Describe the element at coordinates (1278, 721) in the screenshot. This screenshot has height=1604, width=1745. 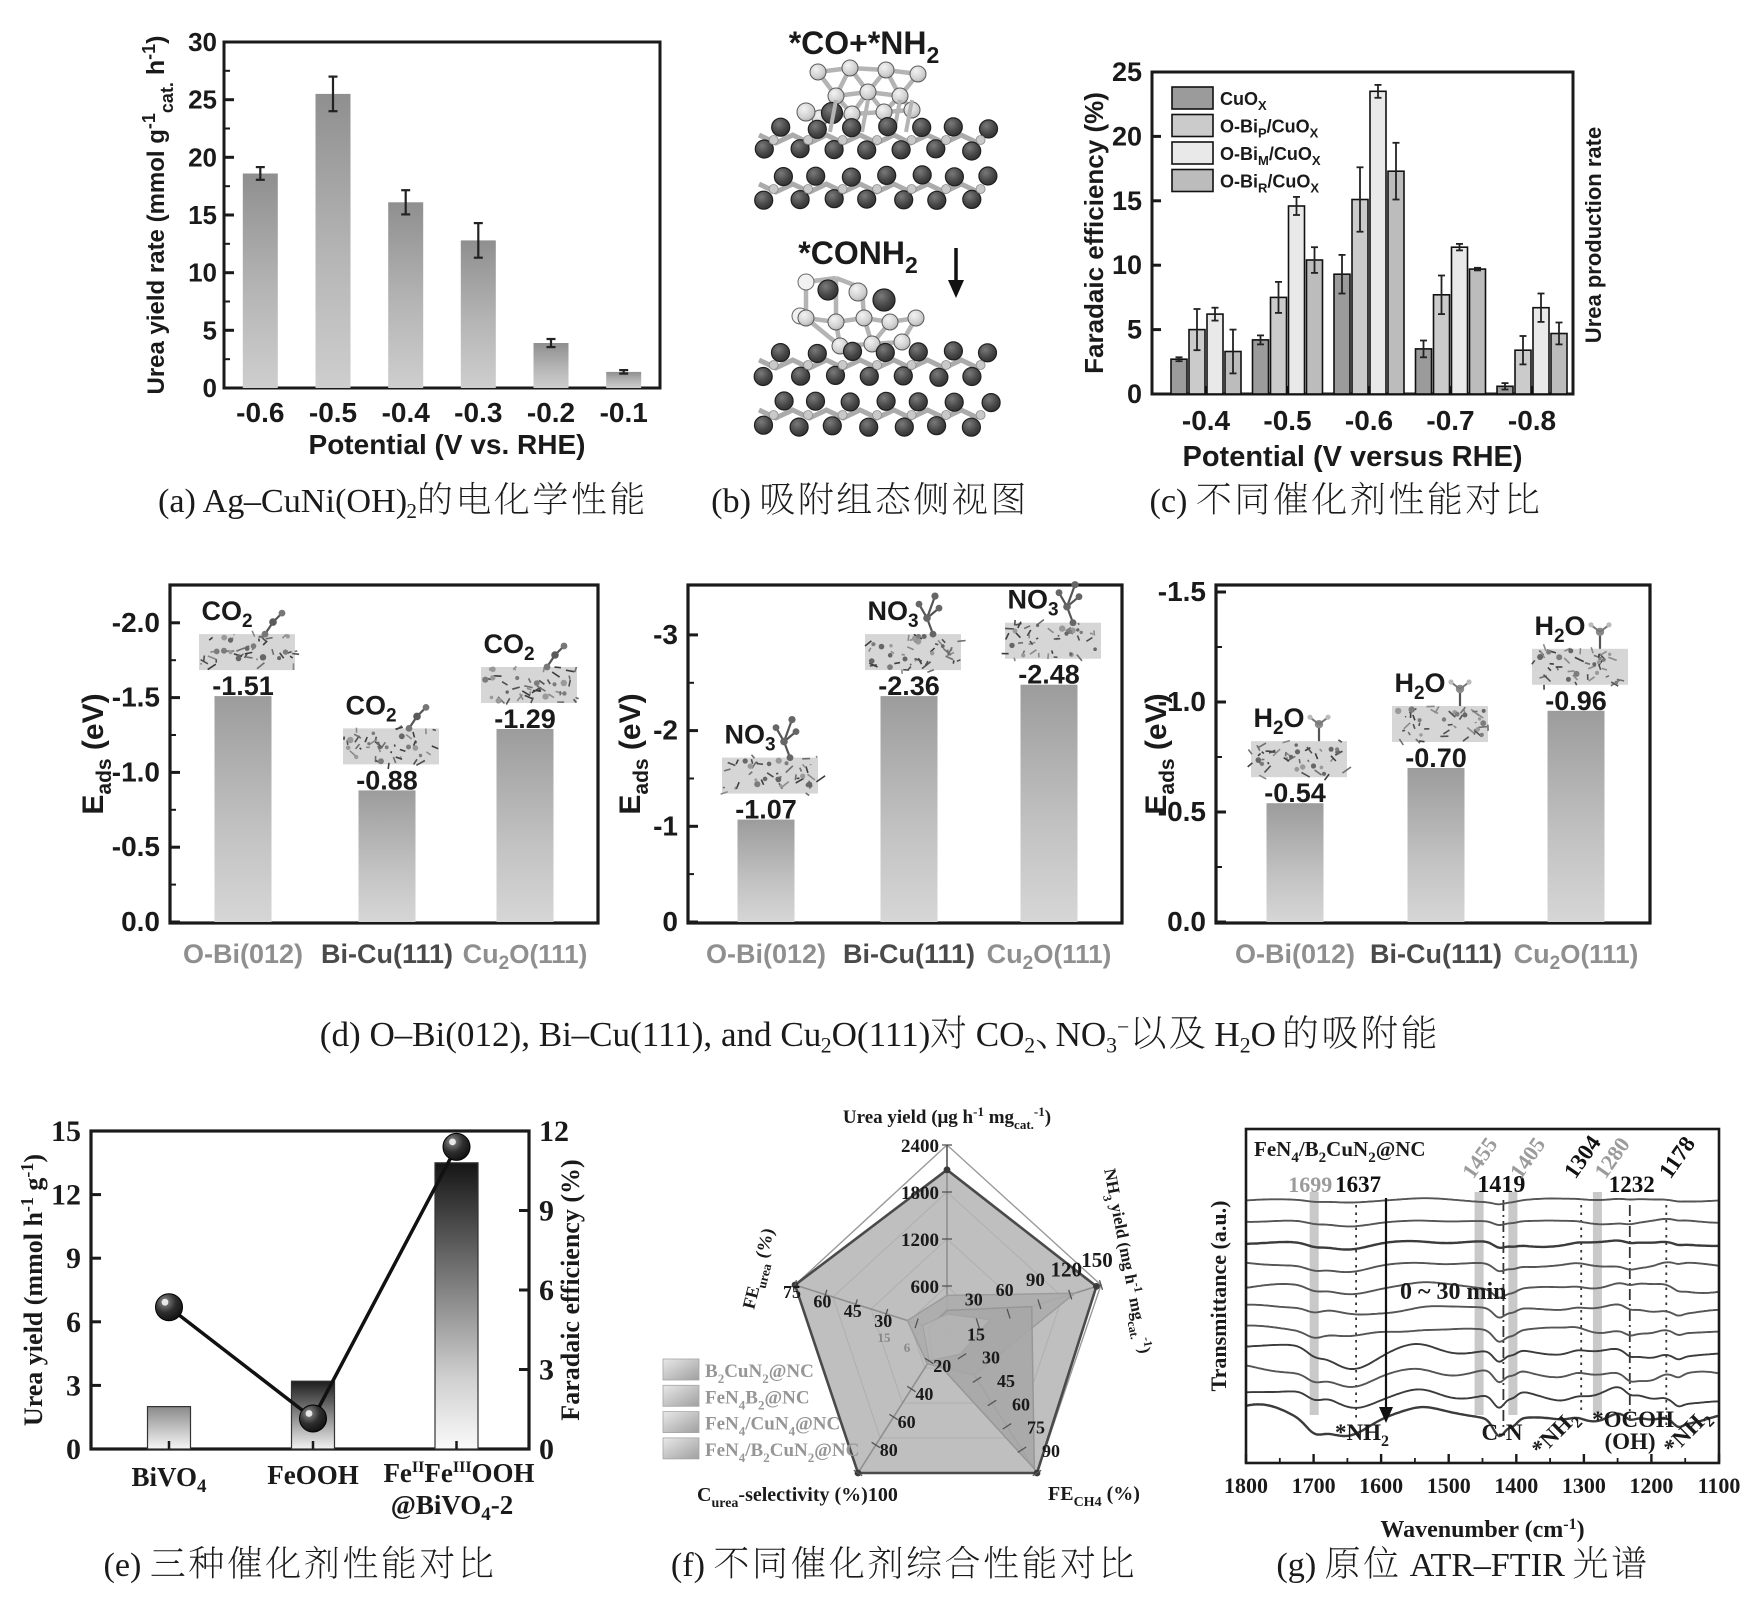
I see `svg-text: H2O` at that location.